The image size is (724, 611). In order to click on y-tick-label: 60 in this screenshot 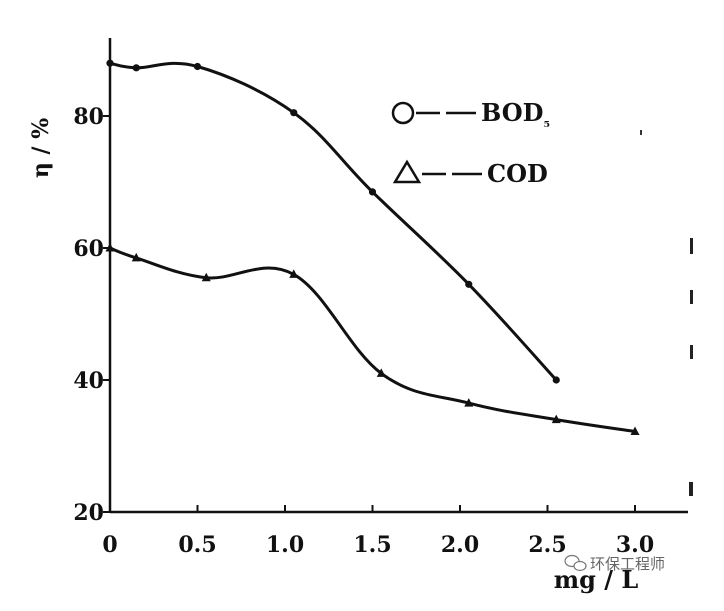, I will do `click(88, 249)`.